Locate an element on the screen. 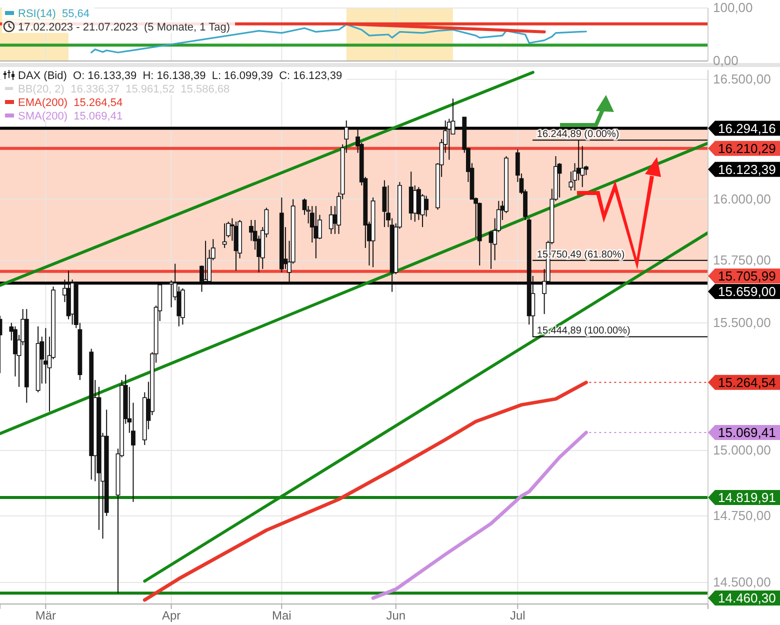  x-tick-label: Mär is located at coordinates (45, 615).